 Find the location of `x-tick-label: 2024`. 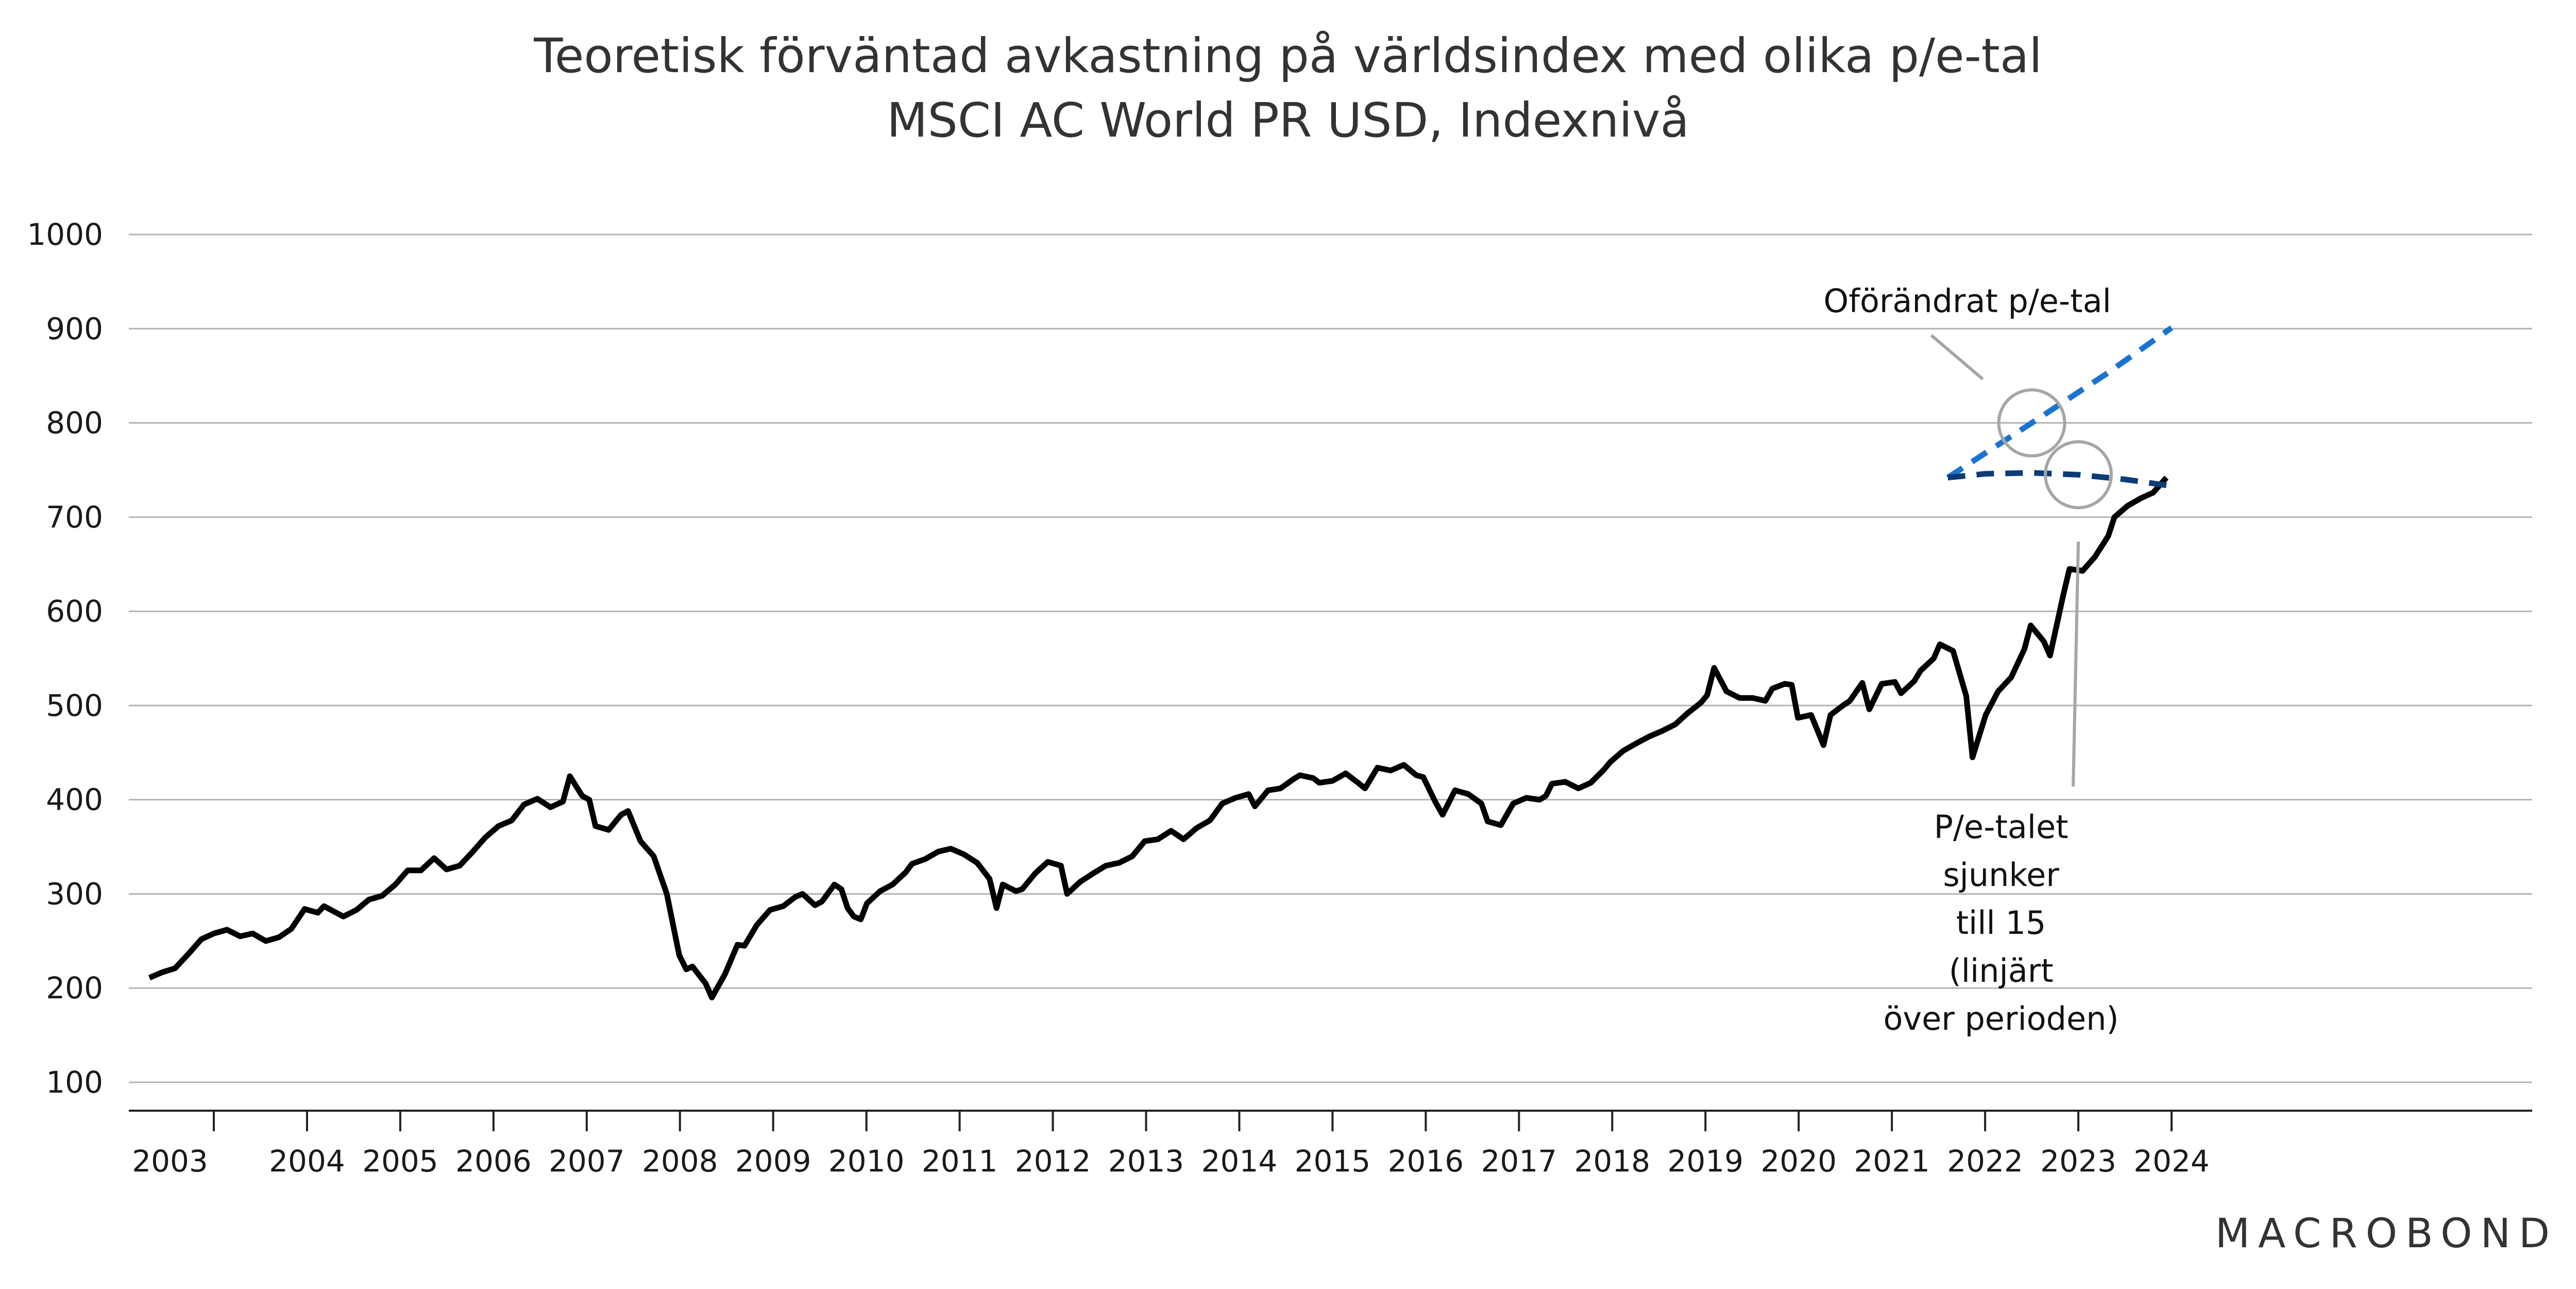

x-tick-label: 2024 is located at coordinates (2171, 1161).